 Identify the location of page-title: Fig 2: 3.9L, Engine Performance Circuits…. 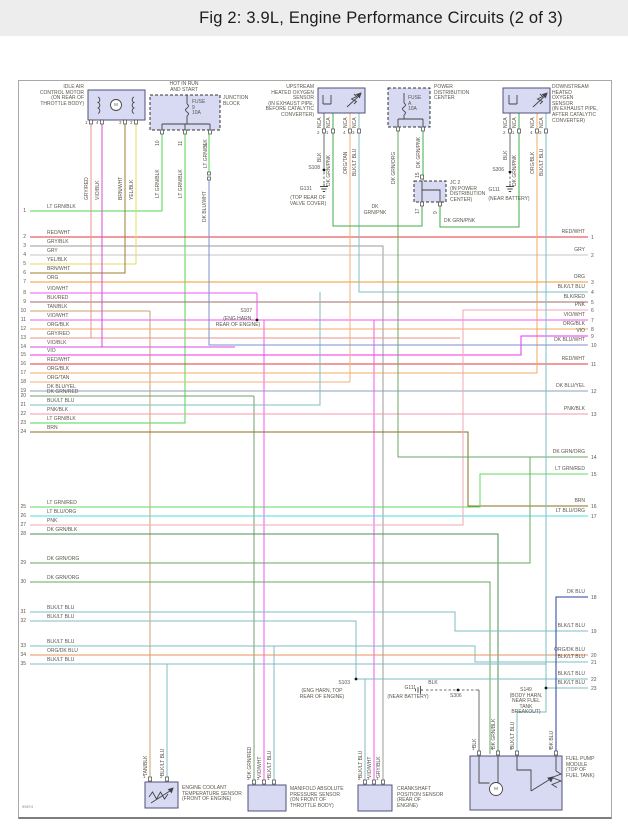
(381, 17).